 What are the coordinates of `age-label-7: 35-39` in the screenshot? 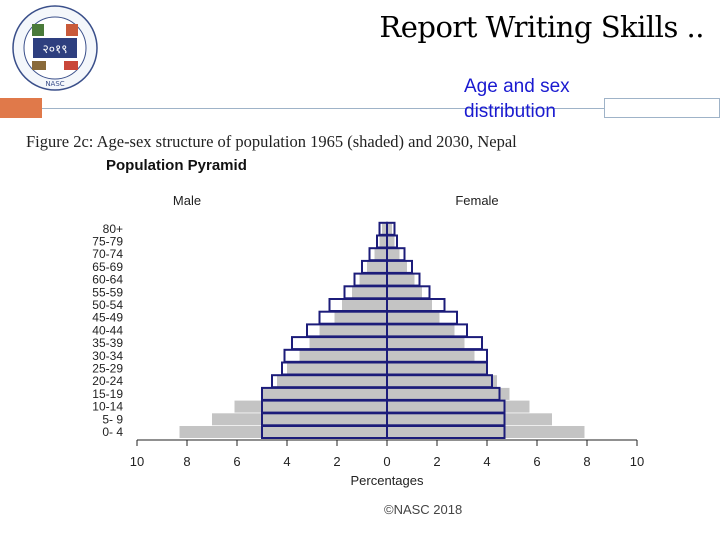 It's located at (107, 343).